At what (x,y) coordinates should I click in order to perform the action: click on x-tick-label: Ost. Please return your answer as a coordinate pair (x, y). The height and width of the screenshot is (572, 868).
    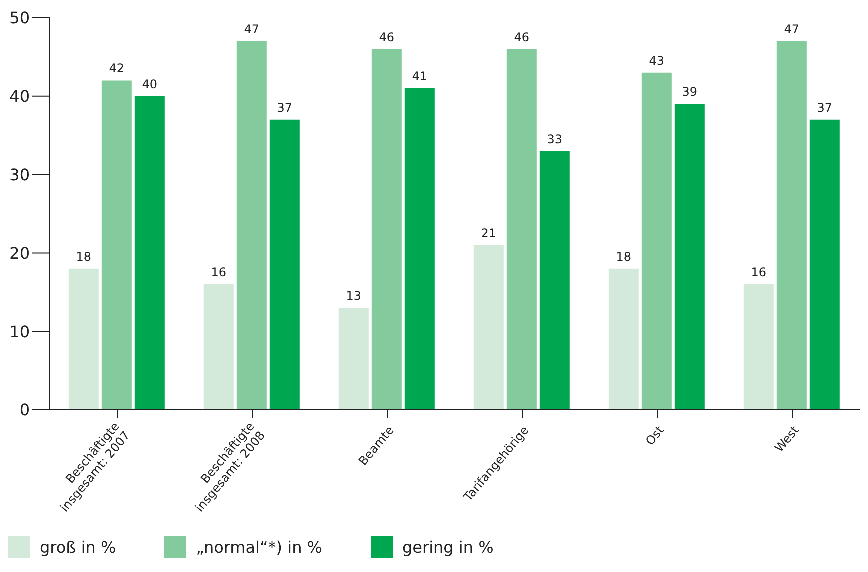
    Looking at the image, I should click on (655, 435).